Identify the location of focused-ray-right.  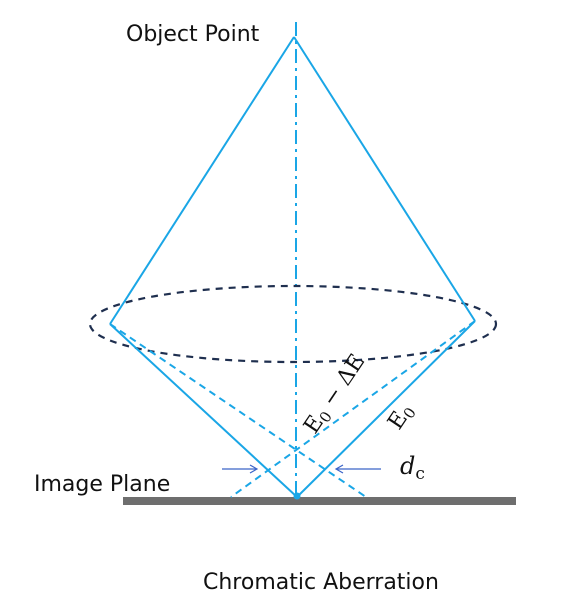
(386, 409).